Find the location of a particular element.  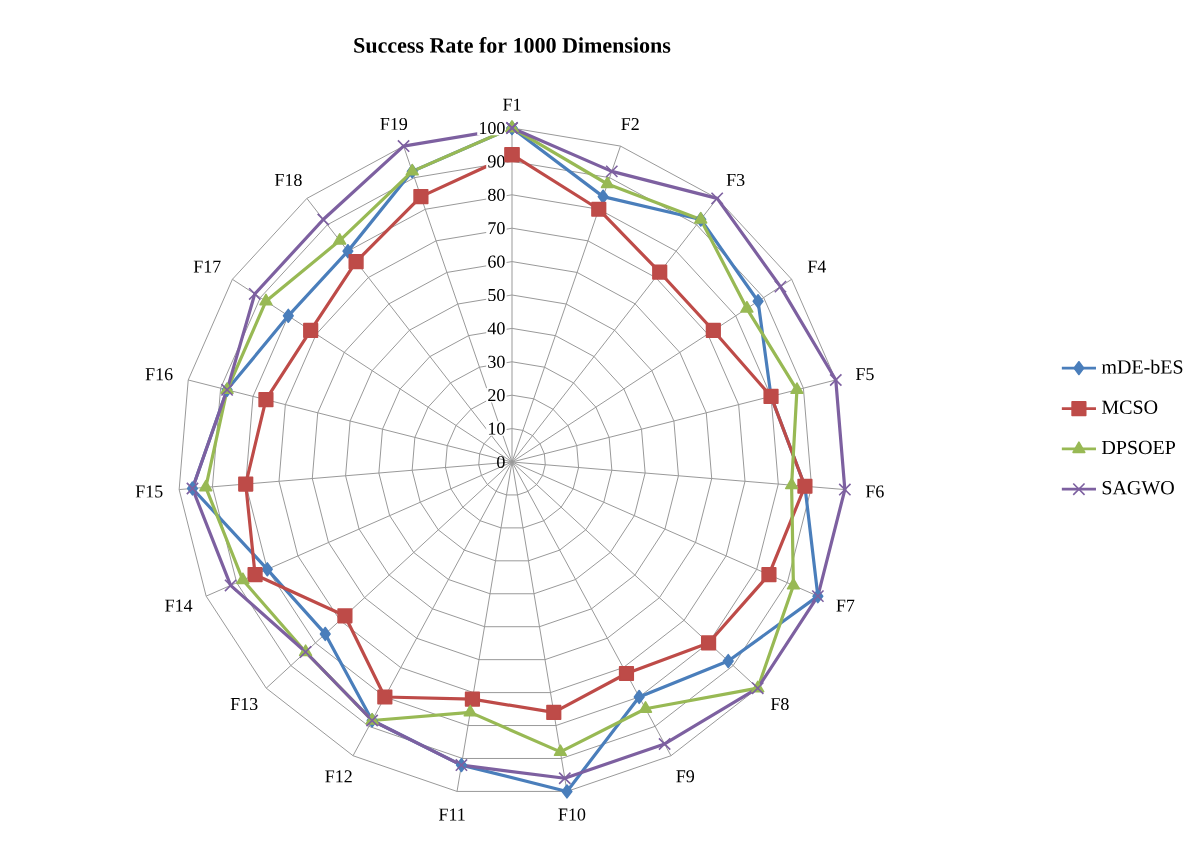

y-tick-label: 80 is located at coordinates (496, 194).